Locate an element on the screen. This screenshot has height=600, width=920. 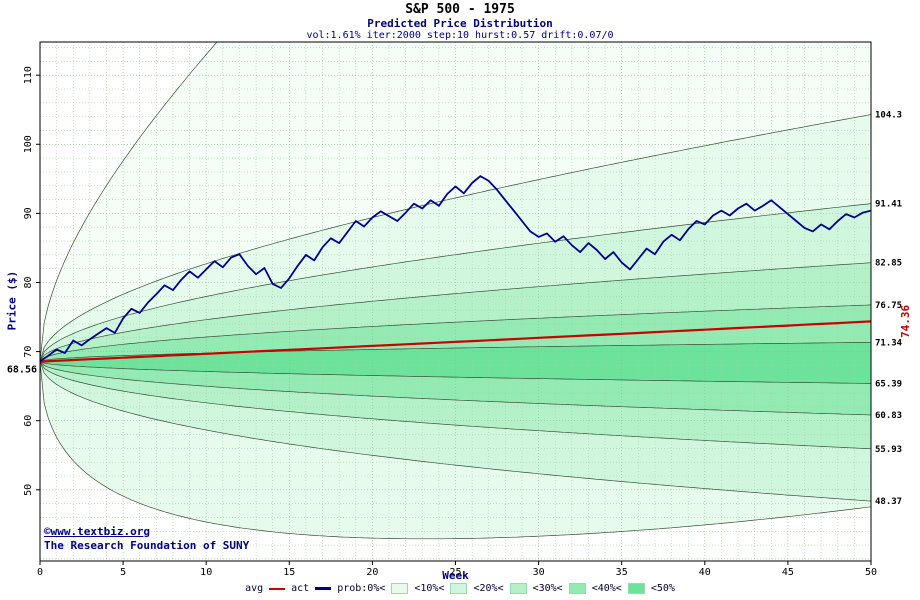
svg-text: 71.34 is located at coordinates (889, 343).